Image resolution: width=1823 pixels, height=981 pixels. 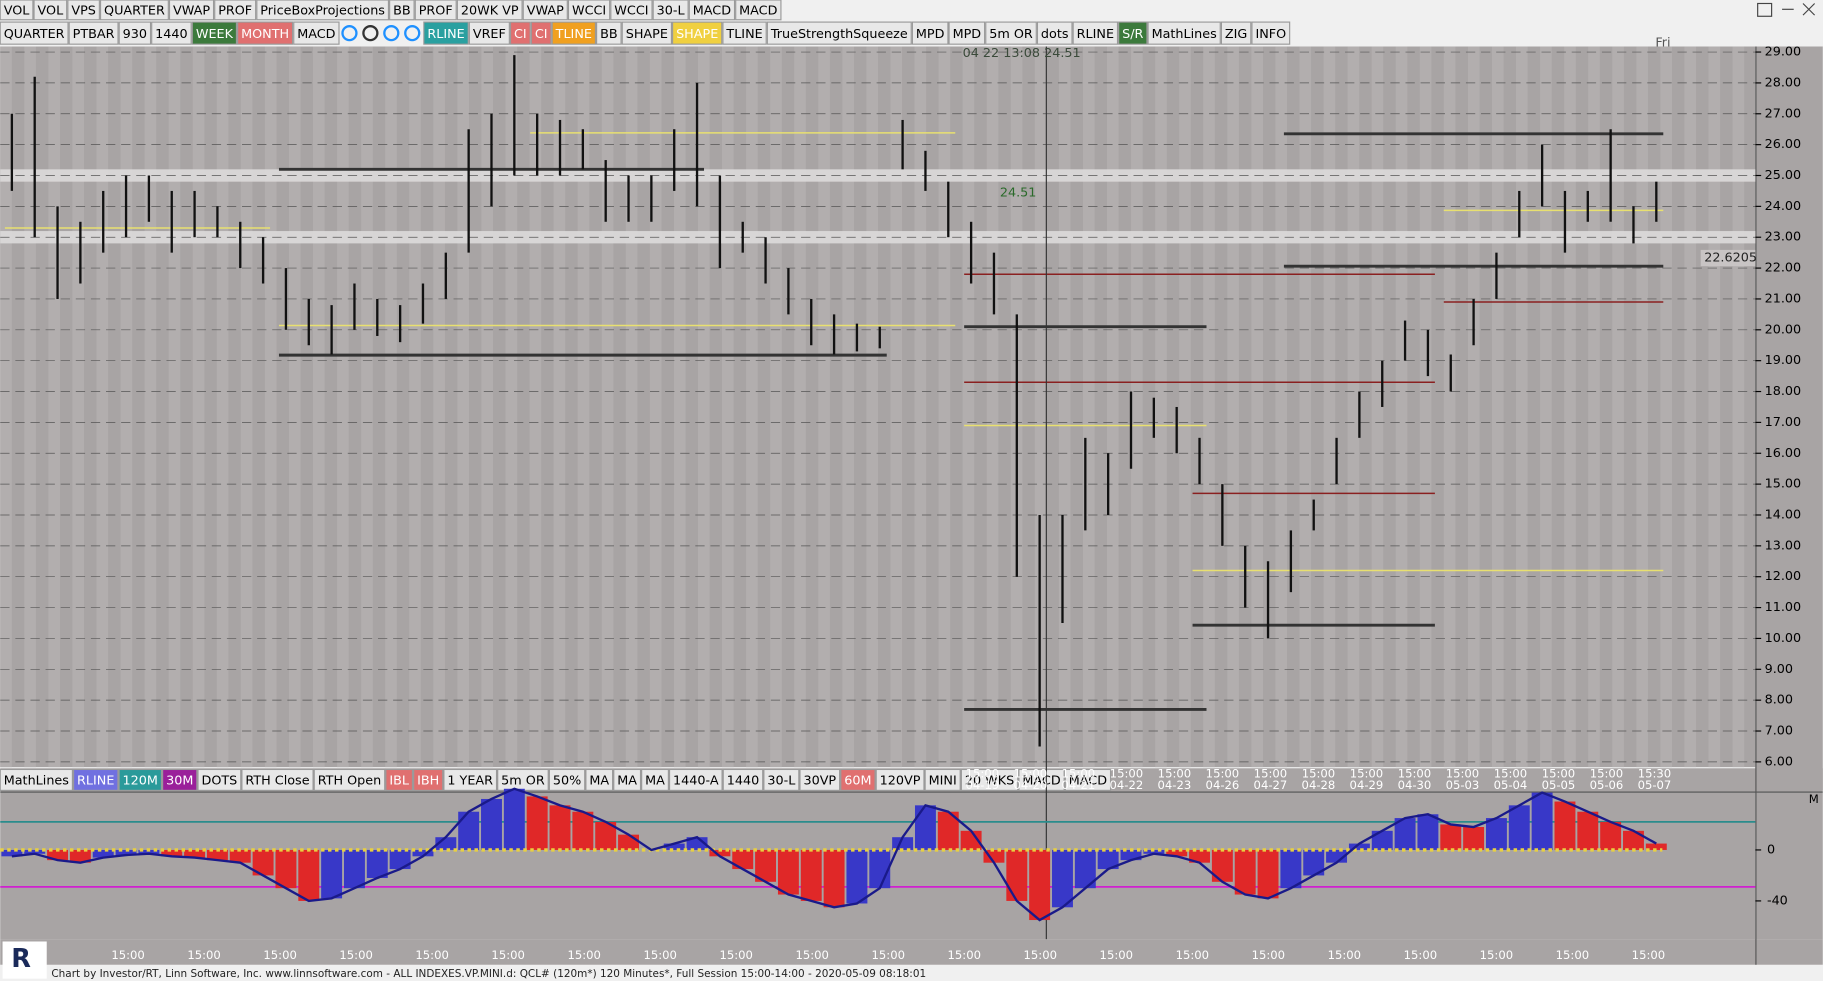 What do you see at coordinates (1127, 785) in the screenshot?
I see `date-label: 04-22` at bounding box center [1127, 785].